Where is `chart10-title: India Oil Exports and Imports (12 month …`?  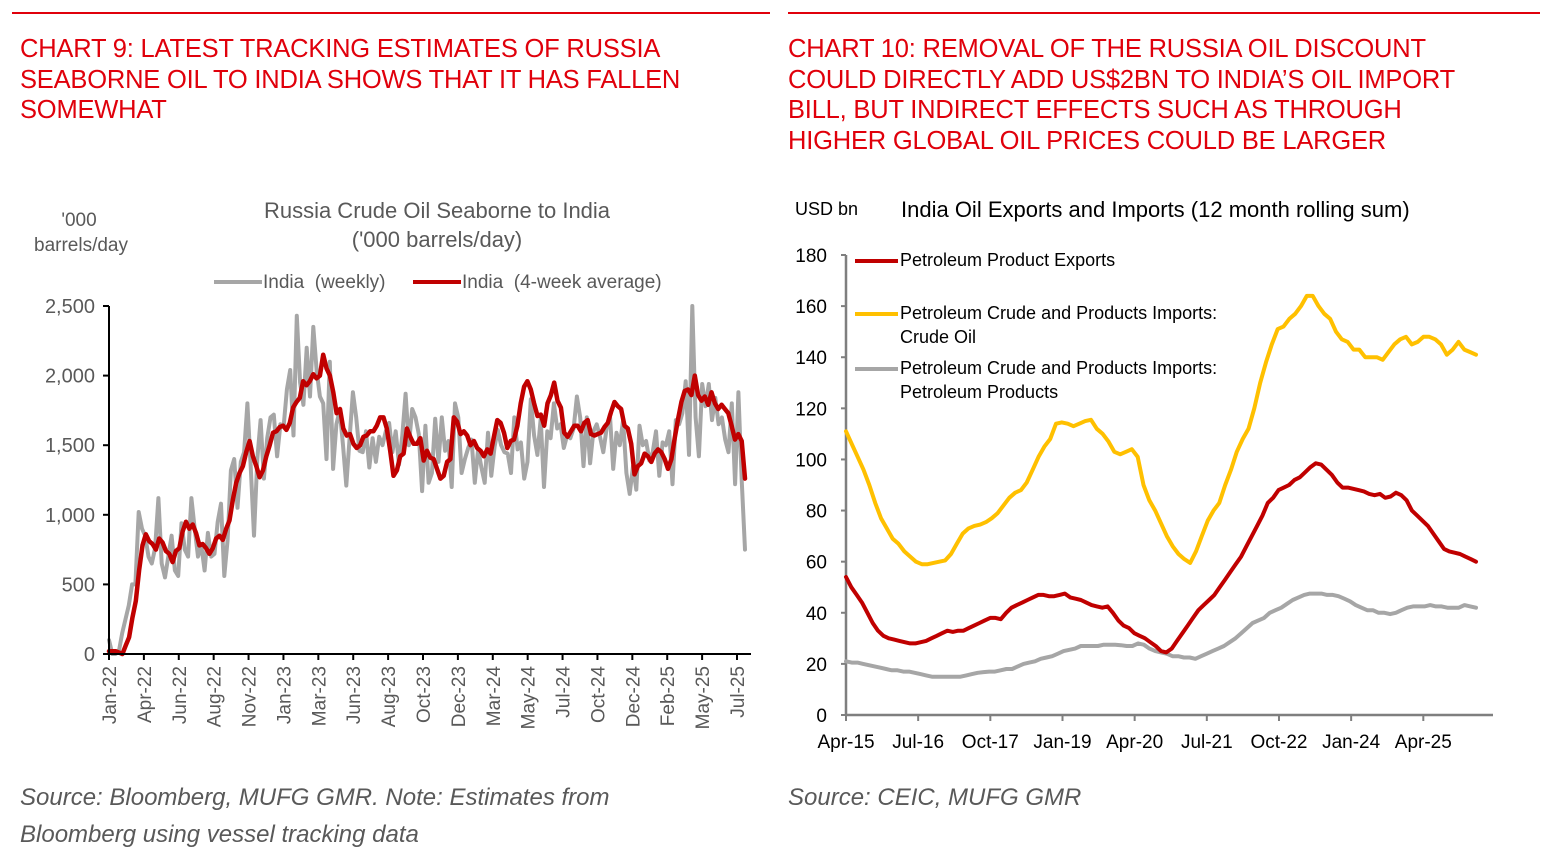 chart10-title: India Oil Exports and Imports (12 month … is located at coordinates (1155, 209).